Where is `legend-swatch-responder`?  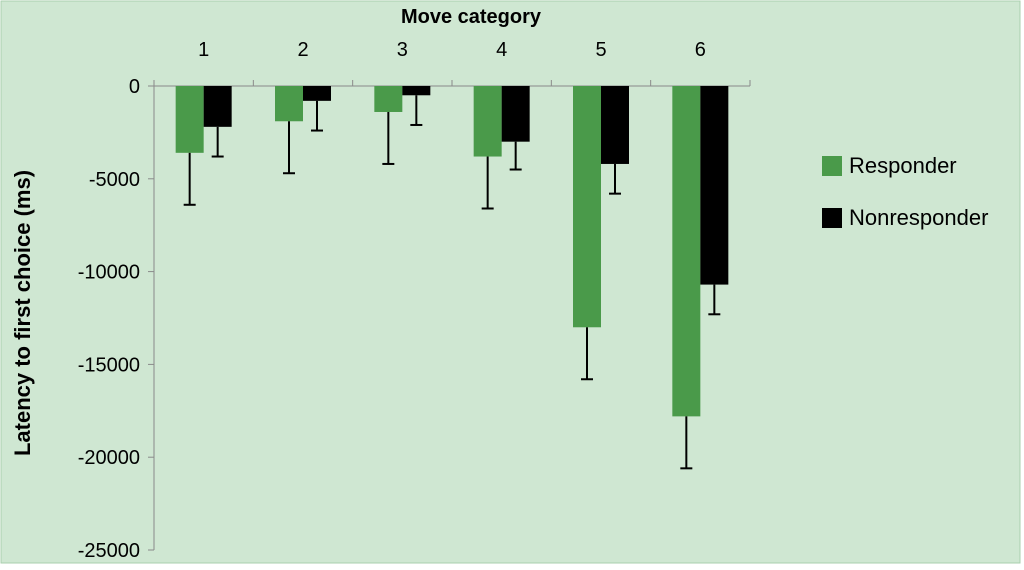 legend-swatch-responder is located at coordinates (832, 166).